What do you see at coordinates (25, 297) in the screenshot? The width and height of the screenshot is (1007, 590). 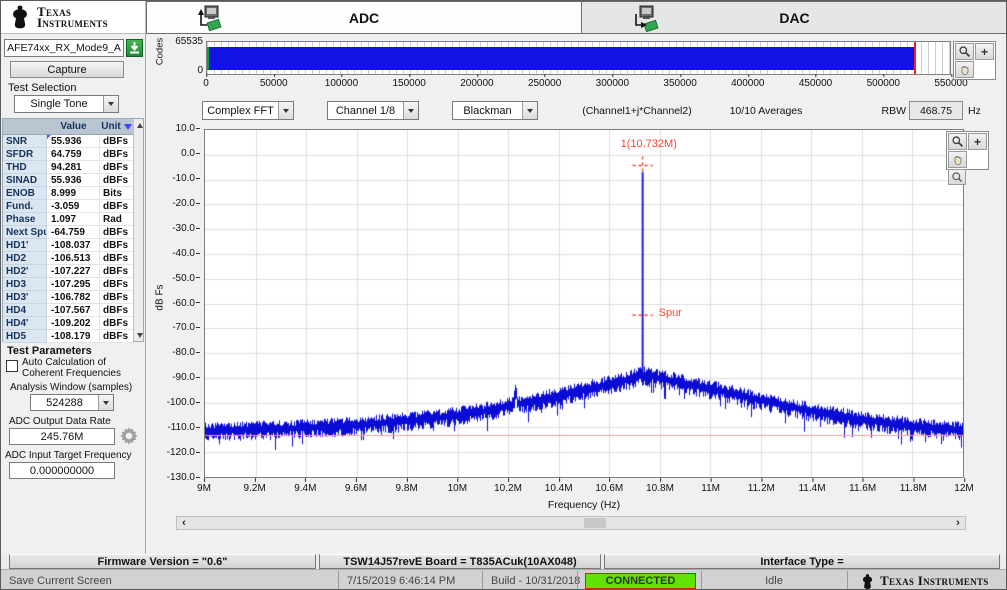 I see `stat-name: HD3'` at bounding box center [25, 297].